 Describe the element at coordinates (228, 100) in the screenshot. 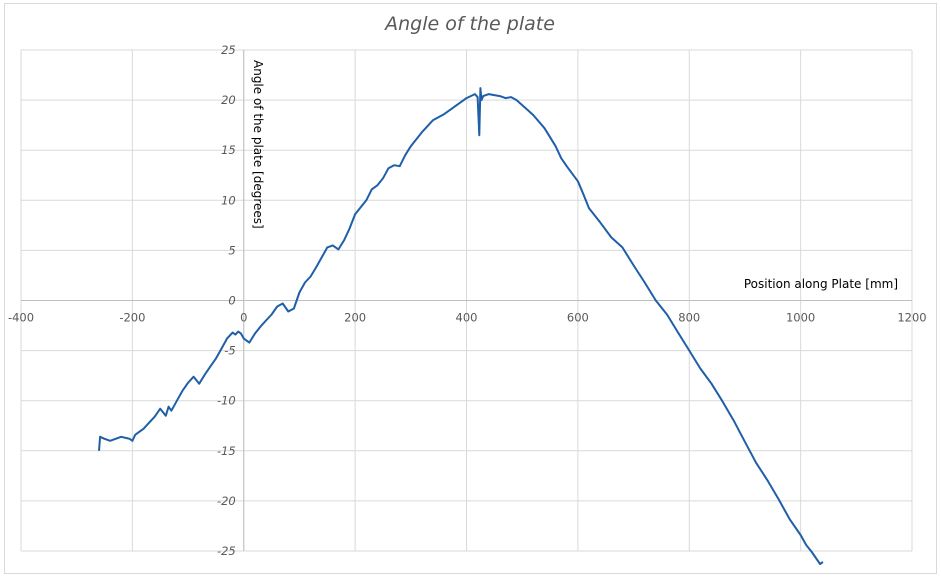

I see `y-tick-label: 20` at that location.